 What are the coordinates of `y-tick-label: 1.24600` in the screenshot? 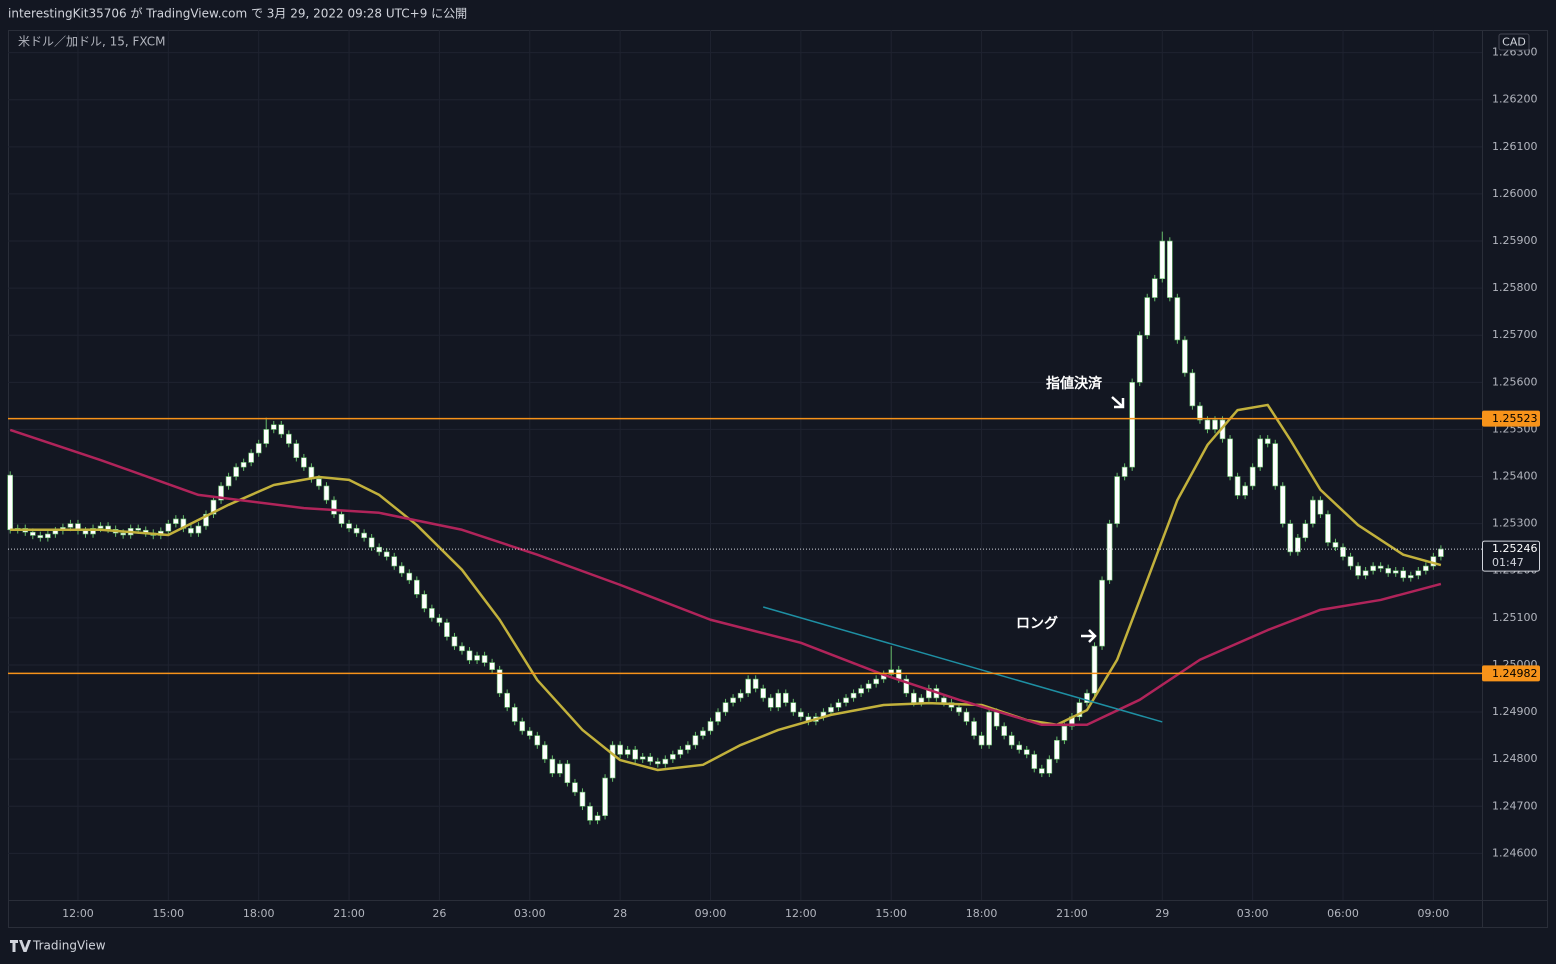 It's located at (1515, 852).